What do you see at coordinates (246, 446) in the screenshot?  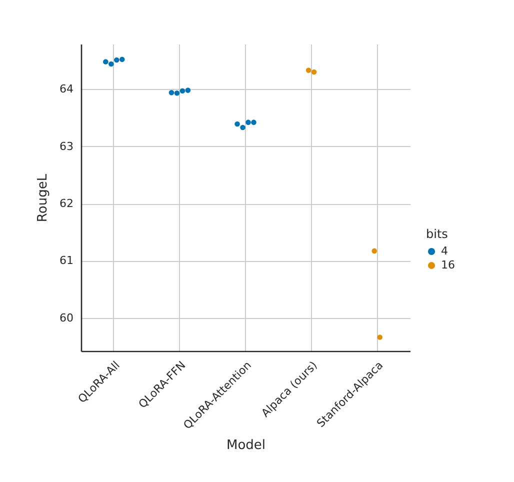 I see `x-axis-title: Model` at bounding box center [246, 446].